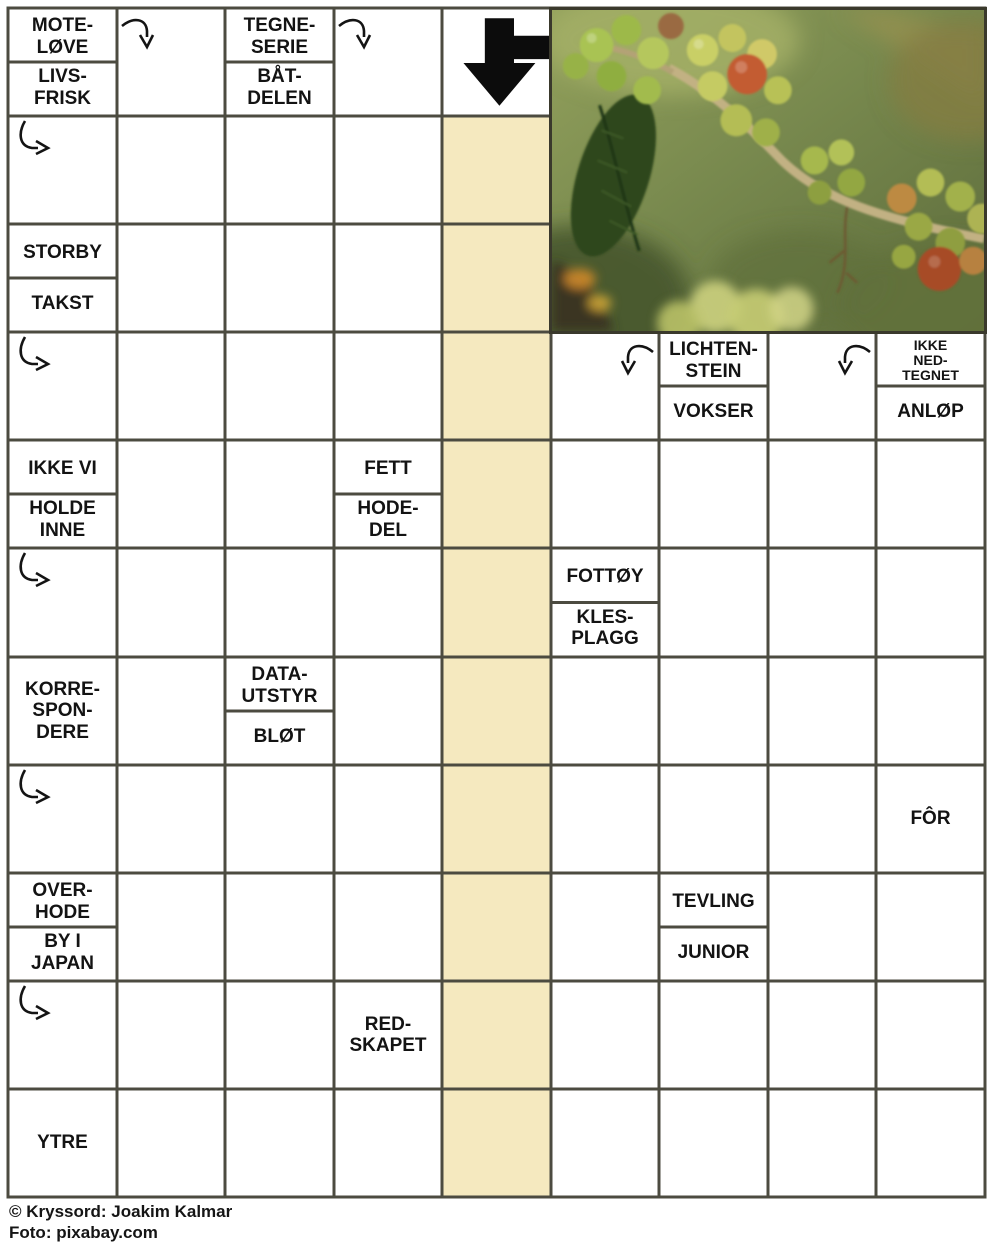 This screenshot has height=1251, width=990. Describe the element at coordinates (822, 927) in the screenshot. I see `answer-cell-r8c7` at that location.